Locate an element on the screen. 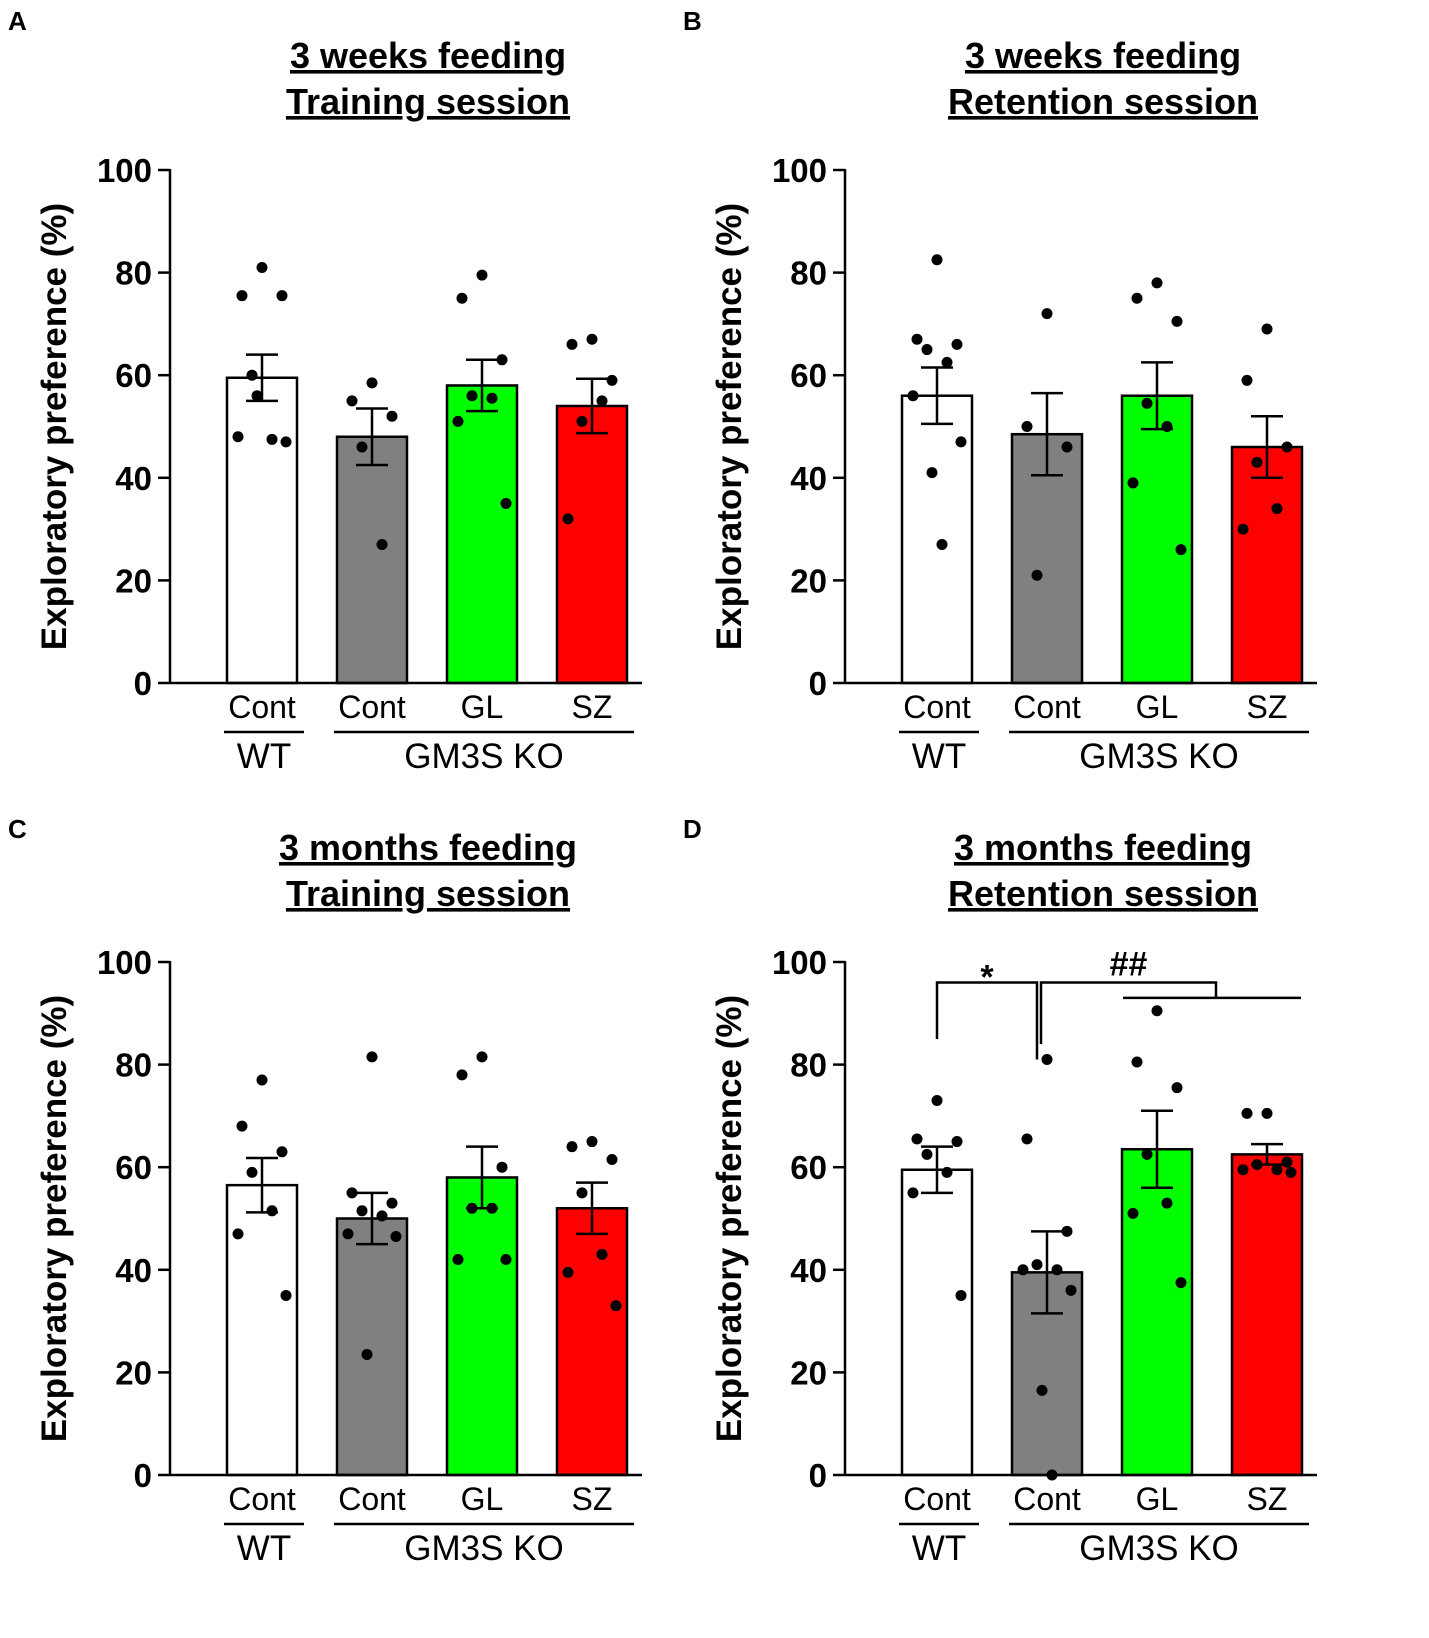  significance-bracket-star is located at coordinates (987, 1020).